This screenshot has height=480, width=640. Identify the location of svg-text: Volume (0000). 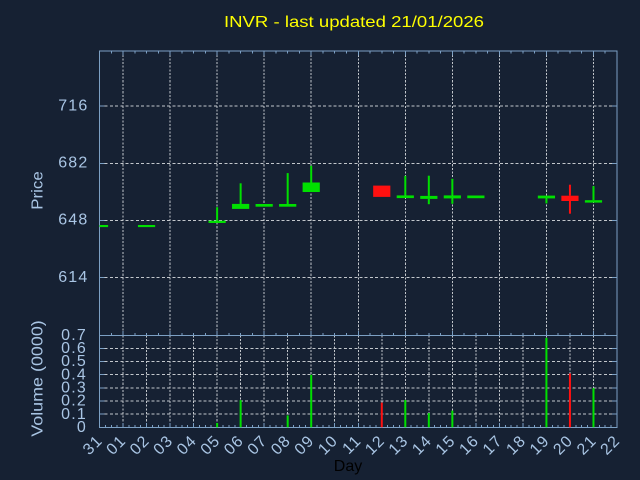
(38, 378).